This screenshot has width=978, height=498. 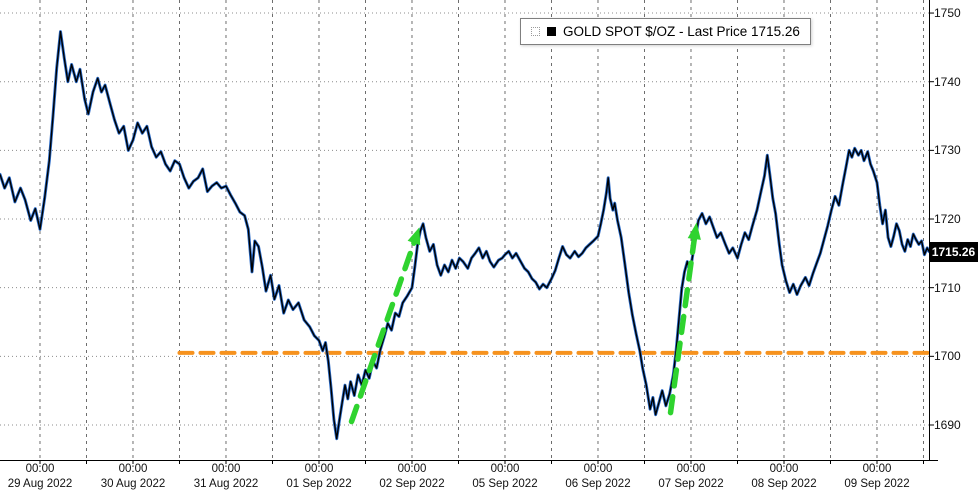 What do you see at coordinates (947, 150) in the screenshot?
I see `y-axis-label: 1730` at bounding box center [947, 150].